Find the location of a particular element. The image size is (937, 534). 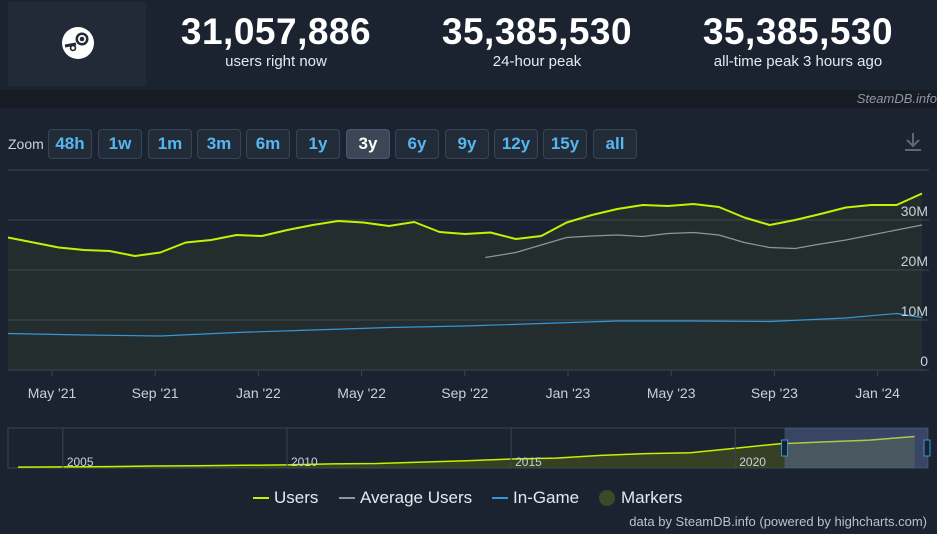

zoom-button-6m: 6m is located at coordinates (268, 144).